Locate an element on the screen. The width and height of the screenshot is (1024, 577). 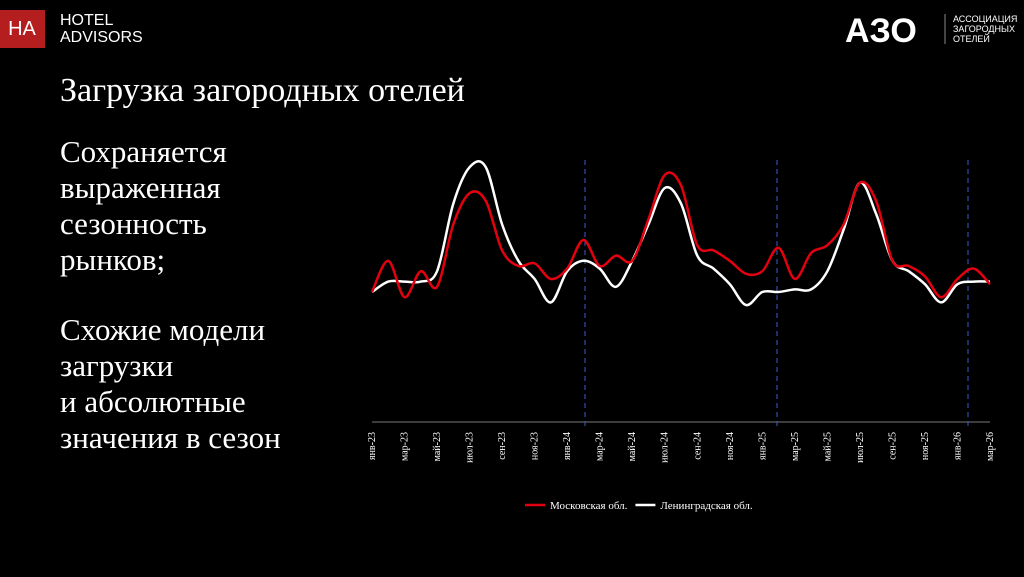
logo-box is located at coordinates (22, 29).